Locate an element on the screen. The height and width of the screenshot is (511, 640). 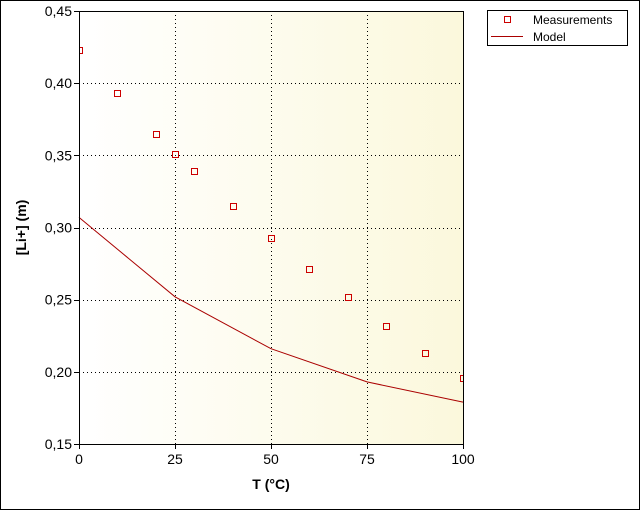
y-tick-label: 0,45 is located at coordinates (58, 11).